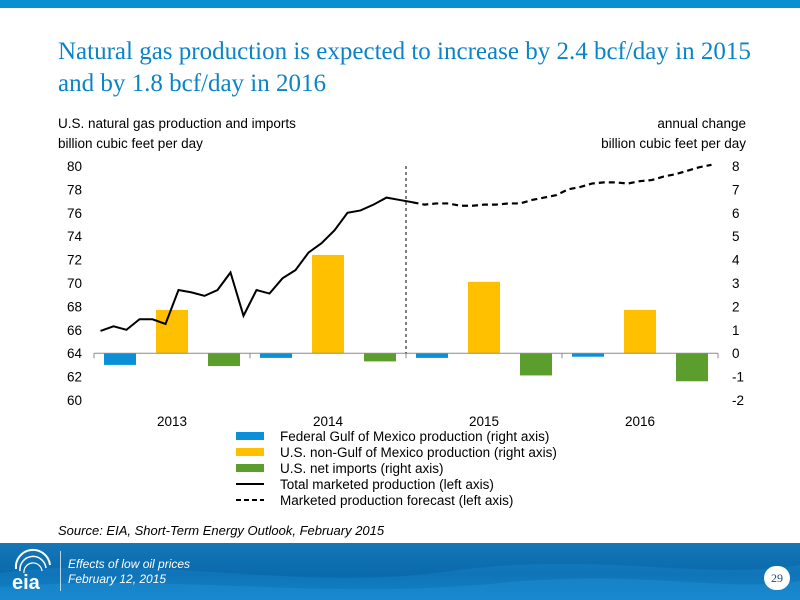 This screenshot has height=600, width=800. I want to click on bar-non-gom-2016, so click(640, 331).